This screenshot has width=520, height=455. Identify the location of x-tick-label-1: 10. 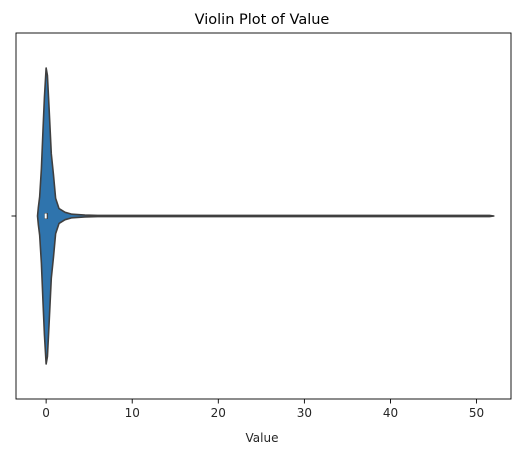
(132, 413).